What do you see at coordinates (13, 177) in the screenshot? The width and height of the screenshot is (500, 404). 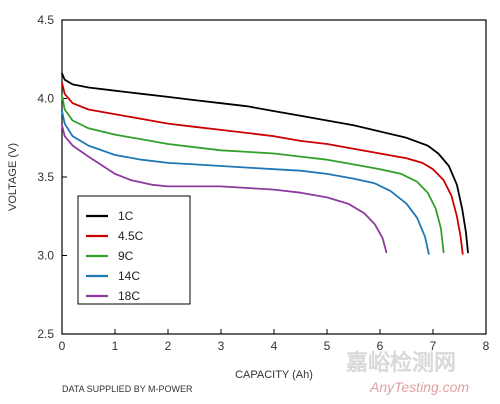 I see `y-axis-title: VOLTAGE (V)` at bounding box center [13, 177].